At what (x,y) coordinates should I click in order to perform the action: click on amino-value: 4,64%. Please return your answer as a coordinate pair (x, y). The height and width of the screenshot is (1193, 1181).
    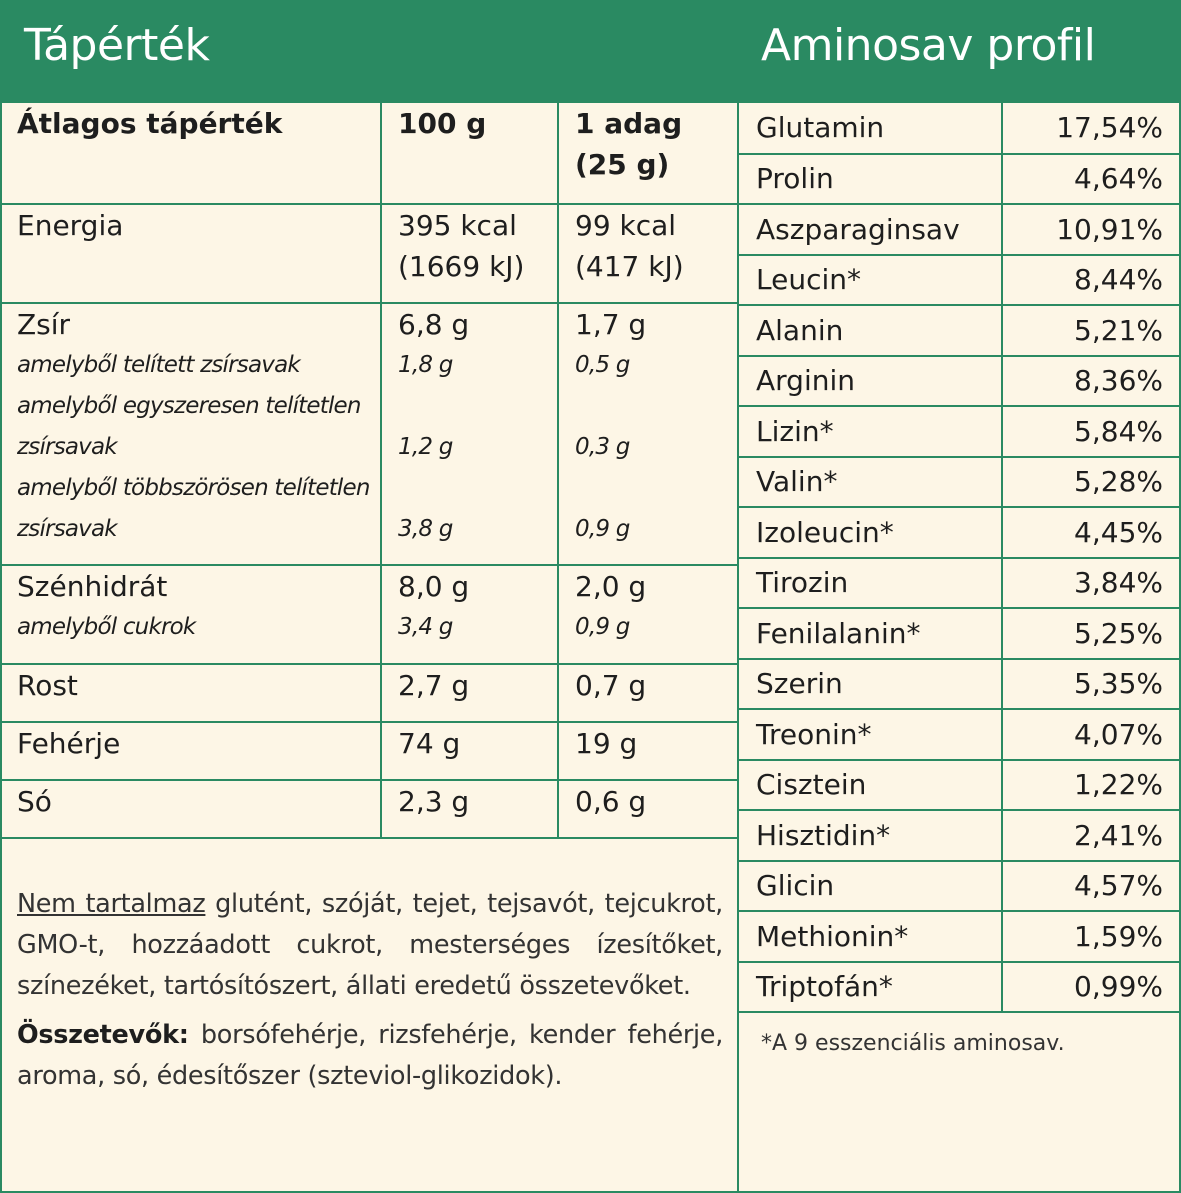
    Looking at the image, I should click on (1090, 179).